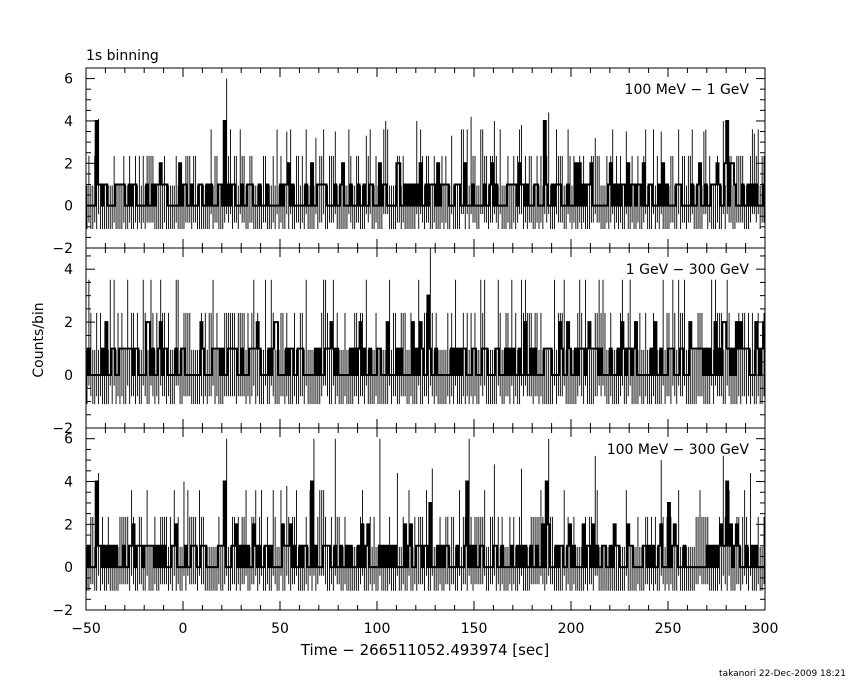  Describe the element at coordinates (183, 629) in the screenshot. I see `x-tick-label: 0` at that location.